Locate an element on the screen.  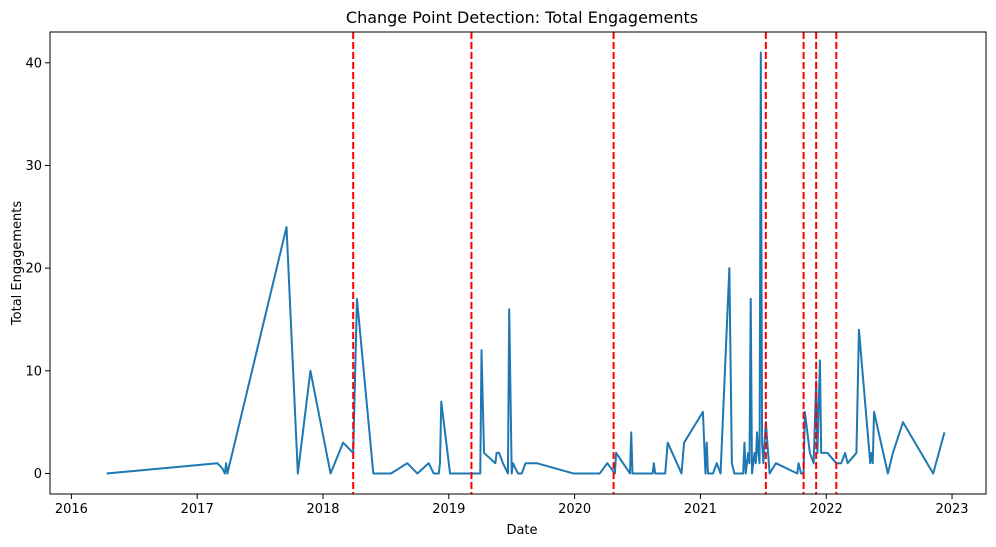
x-tick-label: 2019 is located at coordinates (448, 509).